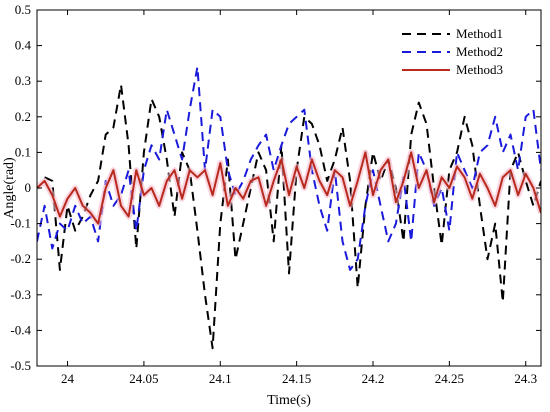 Image resolution: width=550 pixels, height=412 pixels. I want to click on legend-label-method3: Method3, so click(479, 69).